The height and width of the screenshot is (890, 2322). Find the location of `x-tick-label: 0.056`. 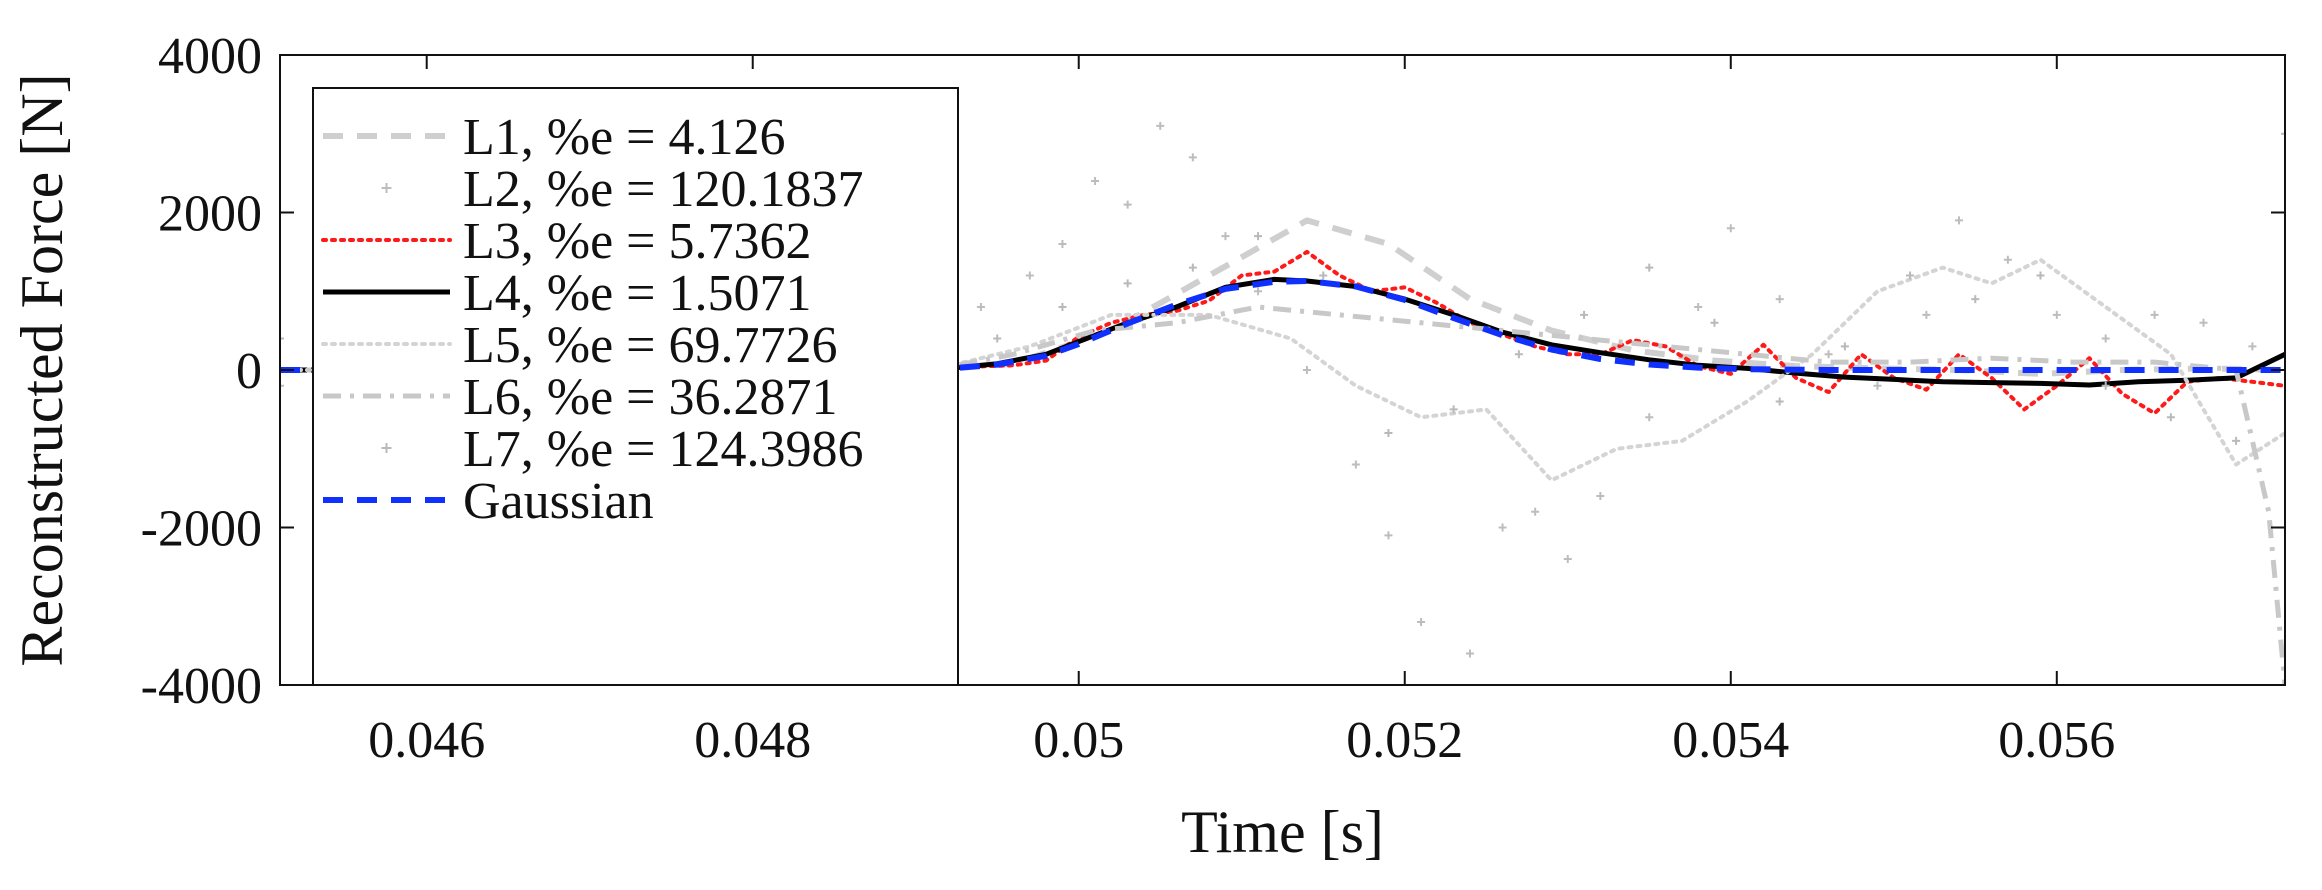

x-tick-label: 0.056 is located at coordinates (2056, 740).